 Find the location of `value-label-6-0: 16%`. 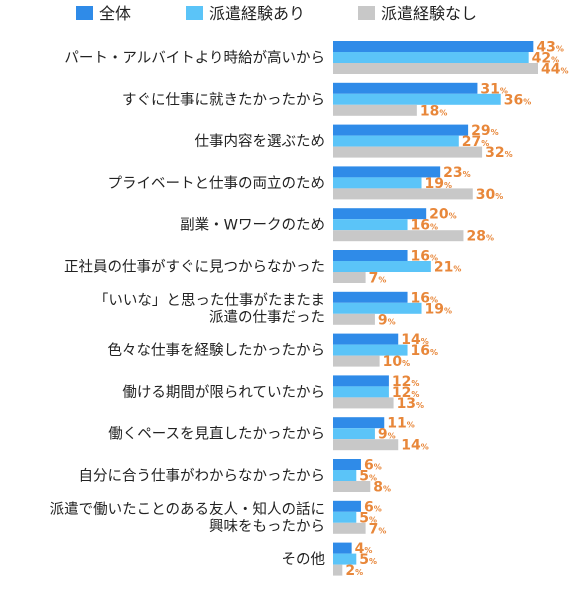

value-label-6-0: 16% is located at coordinates (425, 298).